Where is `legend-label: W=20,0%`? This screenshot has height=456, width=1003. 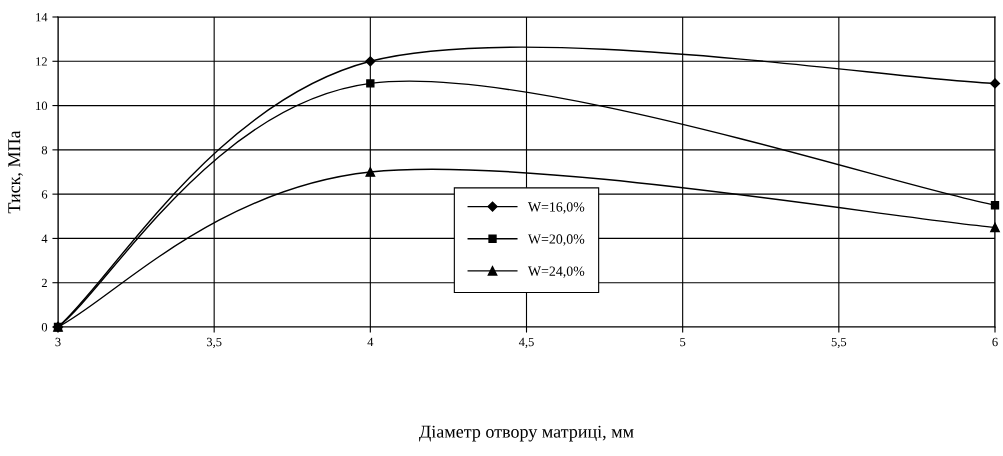 legend-label: W=20,0% is located at coordinates (556, 240).